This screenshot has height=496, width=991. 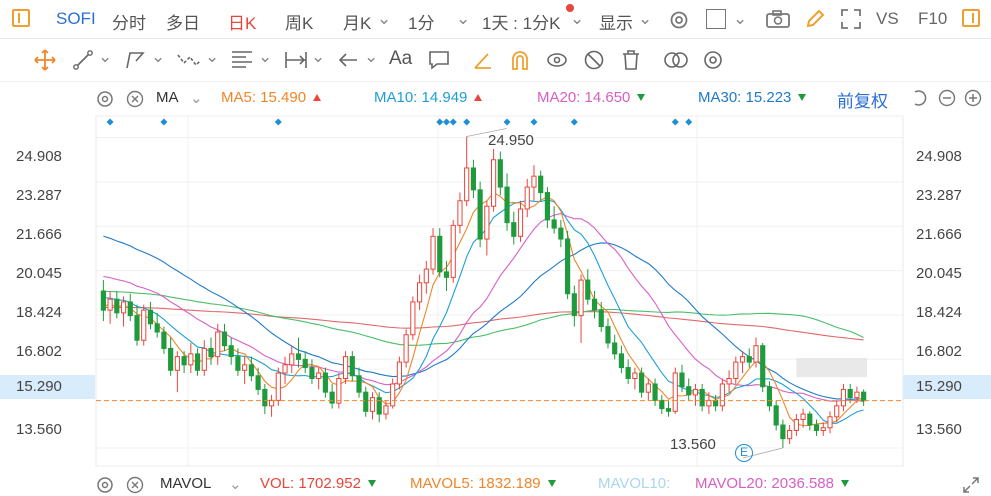 I want to click on volume-indicator-name: MAVOL, so click(x=186, y=483).